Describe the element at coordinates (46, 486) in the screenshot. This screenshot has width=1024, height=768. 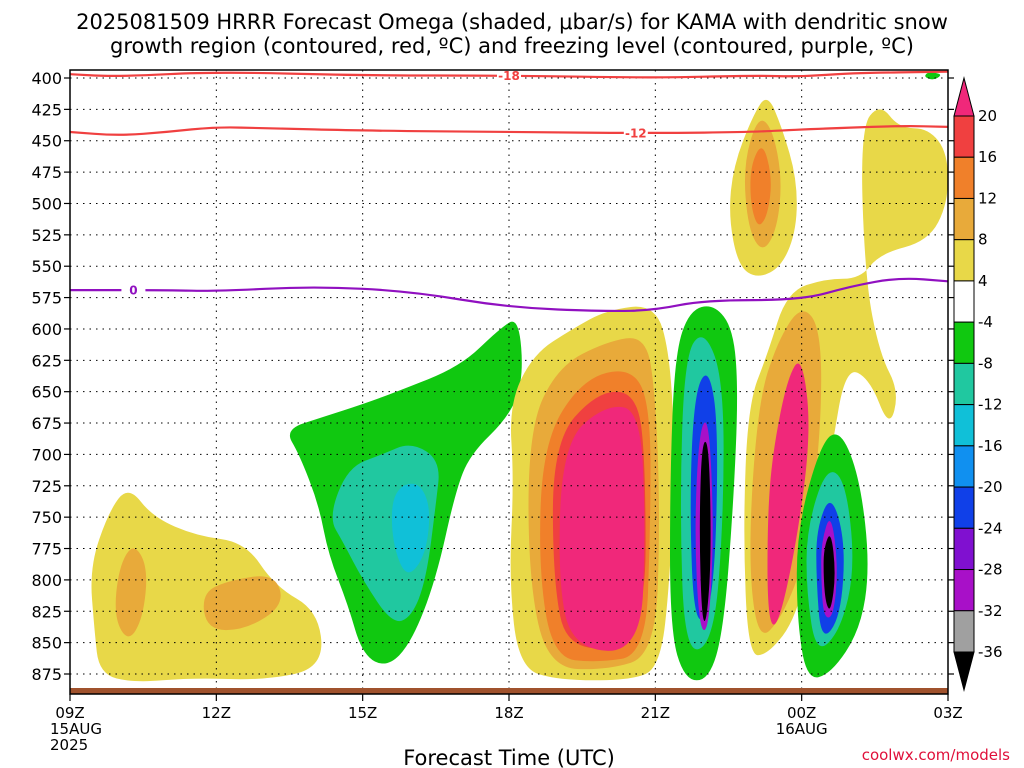
I see `y-tick-label: 725` at that location.